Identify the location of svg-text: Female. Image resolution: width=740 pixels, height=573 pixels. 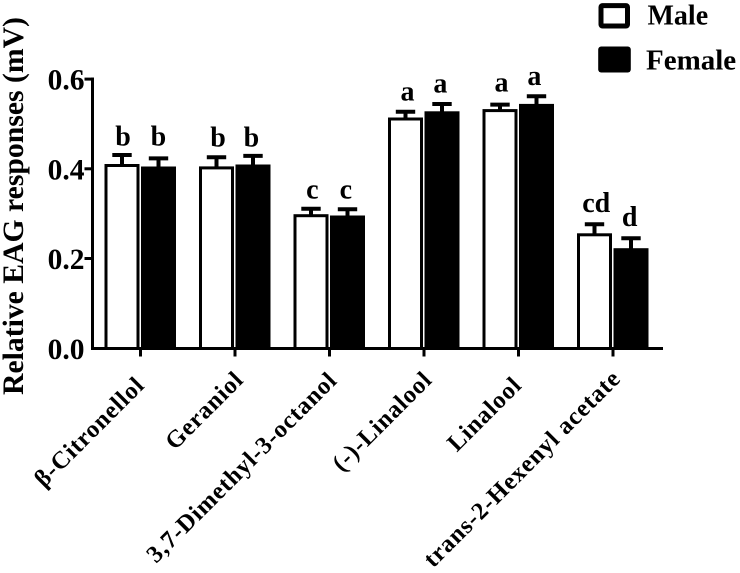
(691, 61).